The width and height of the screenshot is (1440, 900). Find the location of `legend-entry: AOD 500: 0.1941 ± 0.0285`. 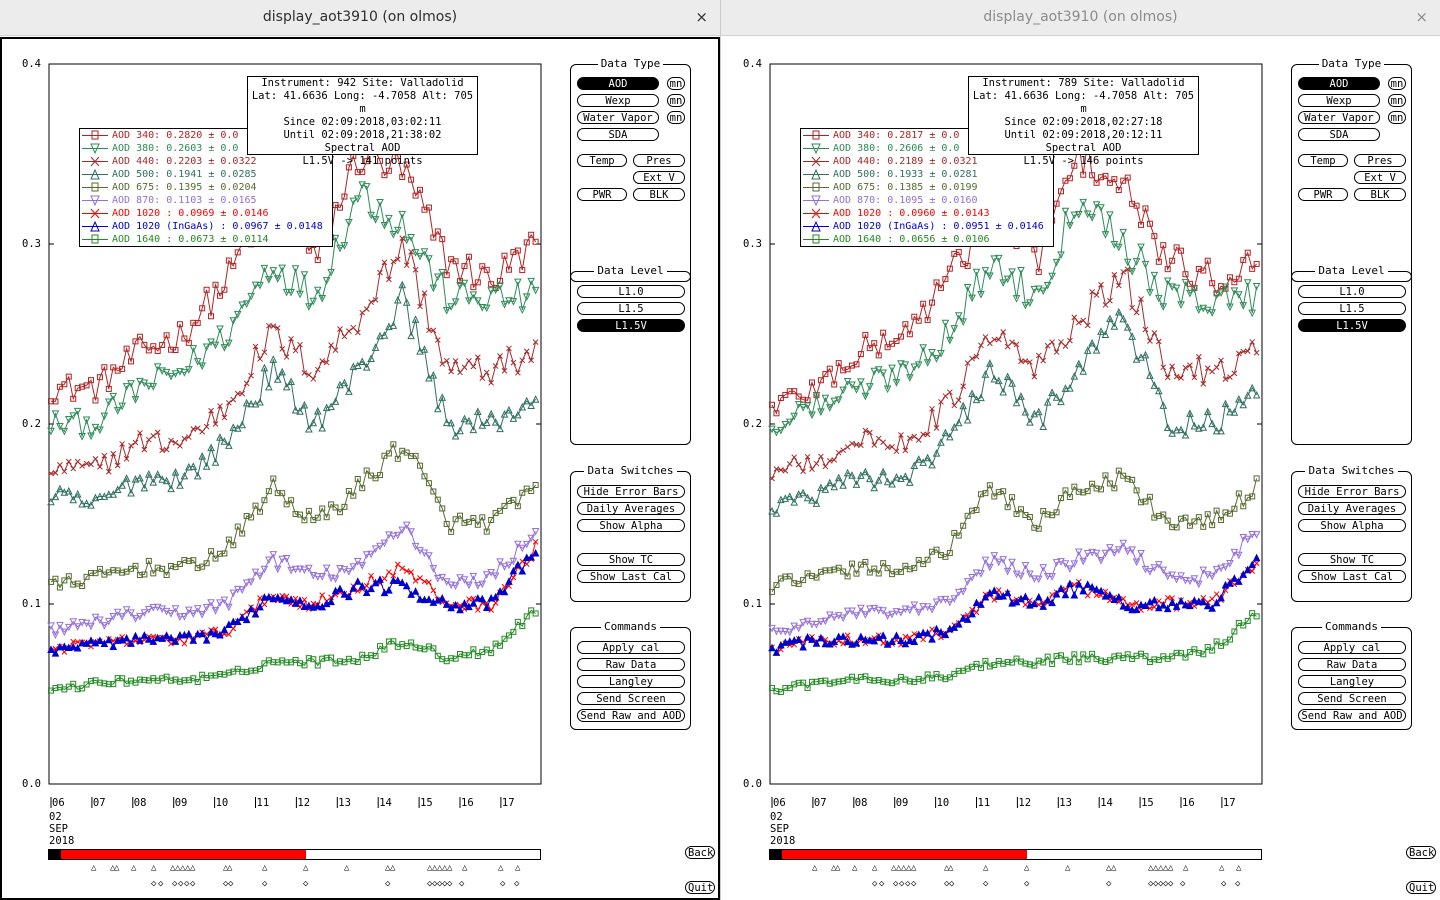

legend-entry: AOD 500: 0.1941 ± 0.0285 is located at coordinates (206, 174).